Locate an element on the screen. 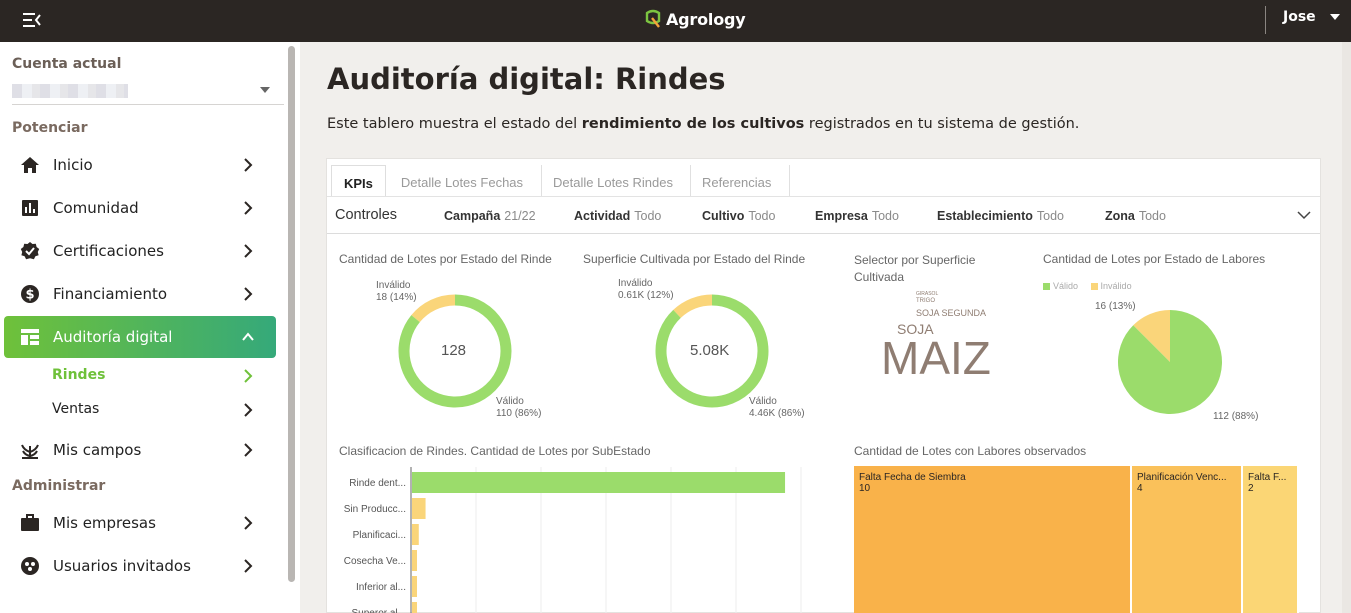 Image resolution: width=1351 pixels, height=613 pixels. donut-label-valid: Válido 110 (86%) is located at coordinates (518, 408).